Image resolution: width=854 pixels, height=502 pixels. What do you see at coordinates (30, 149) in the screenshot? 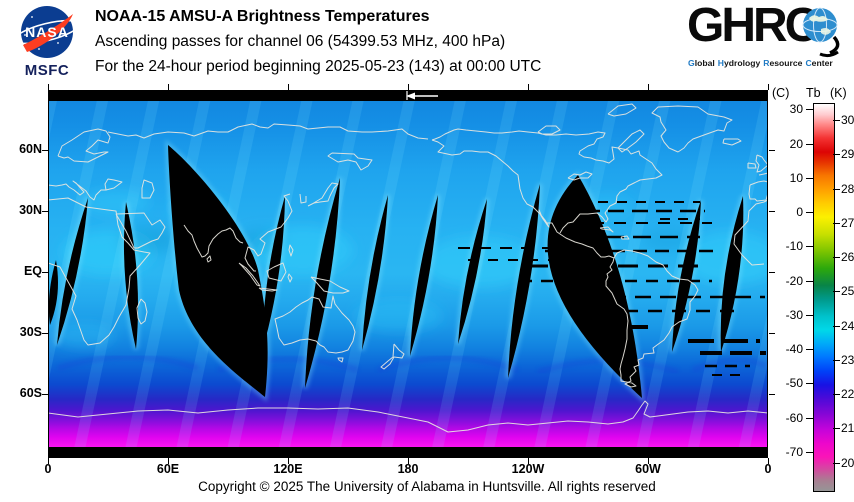
I see `lat-label: 60N` at bounding box center [30, 149].